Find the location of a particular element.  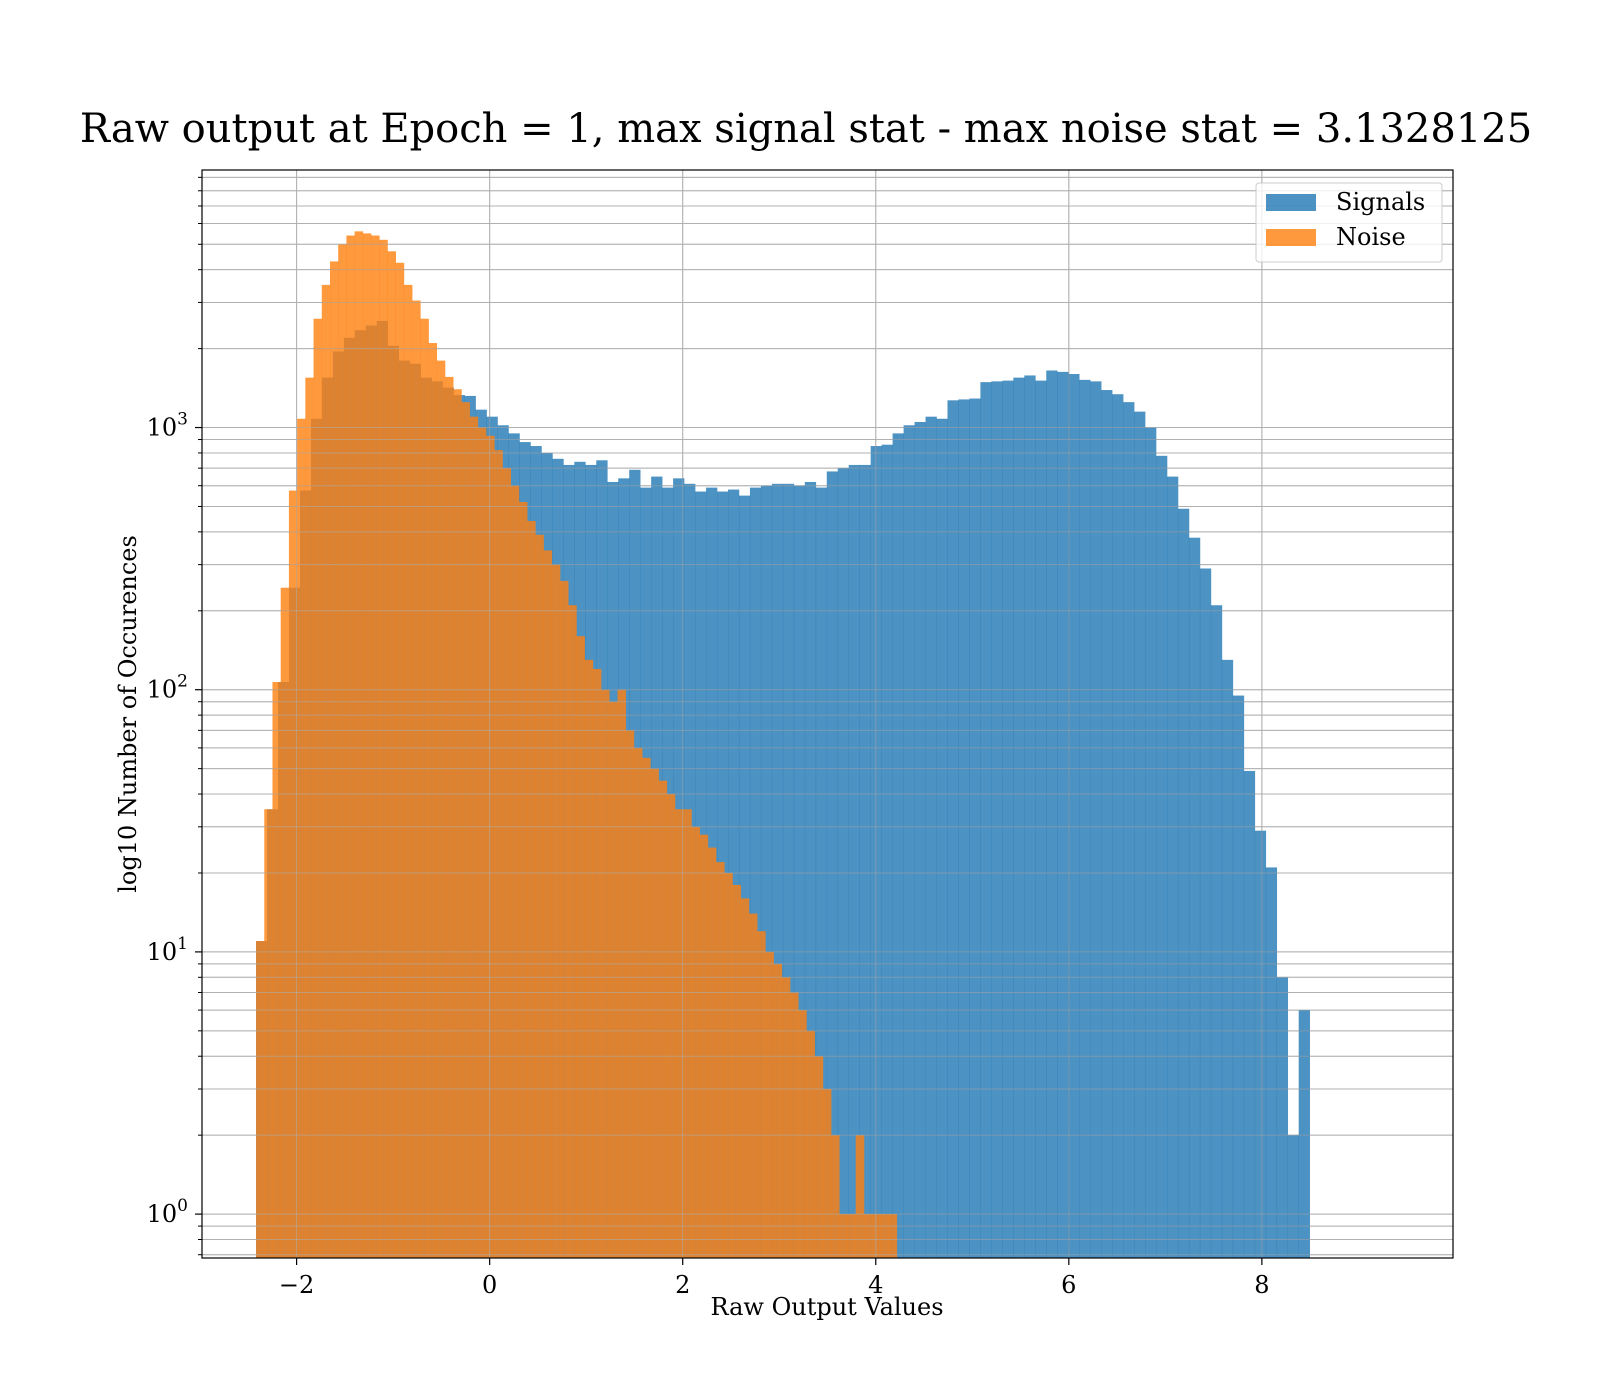

y-tick-label: 10² is located at coordinates (167, 688).